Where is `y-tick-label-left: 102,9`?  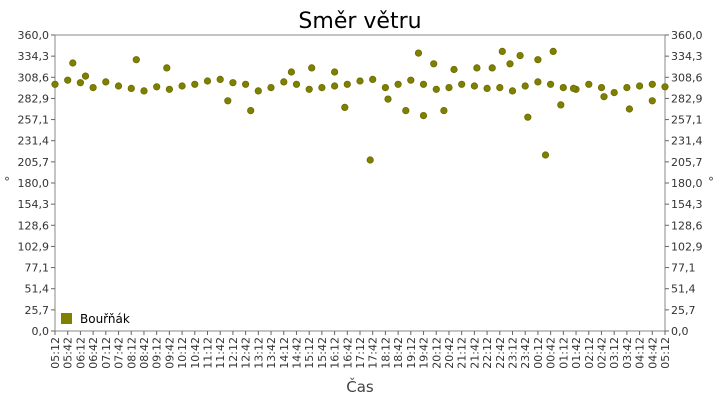 y-tick-label-left: 102,9 is located at coordinates (34, 246).